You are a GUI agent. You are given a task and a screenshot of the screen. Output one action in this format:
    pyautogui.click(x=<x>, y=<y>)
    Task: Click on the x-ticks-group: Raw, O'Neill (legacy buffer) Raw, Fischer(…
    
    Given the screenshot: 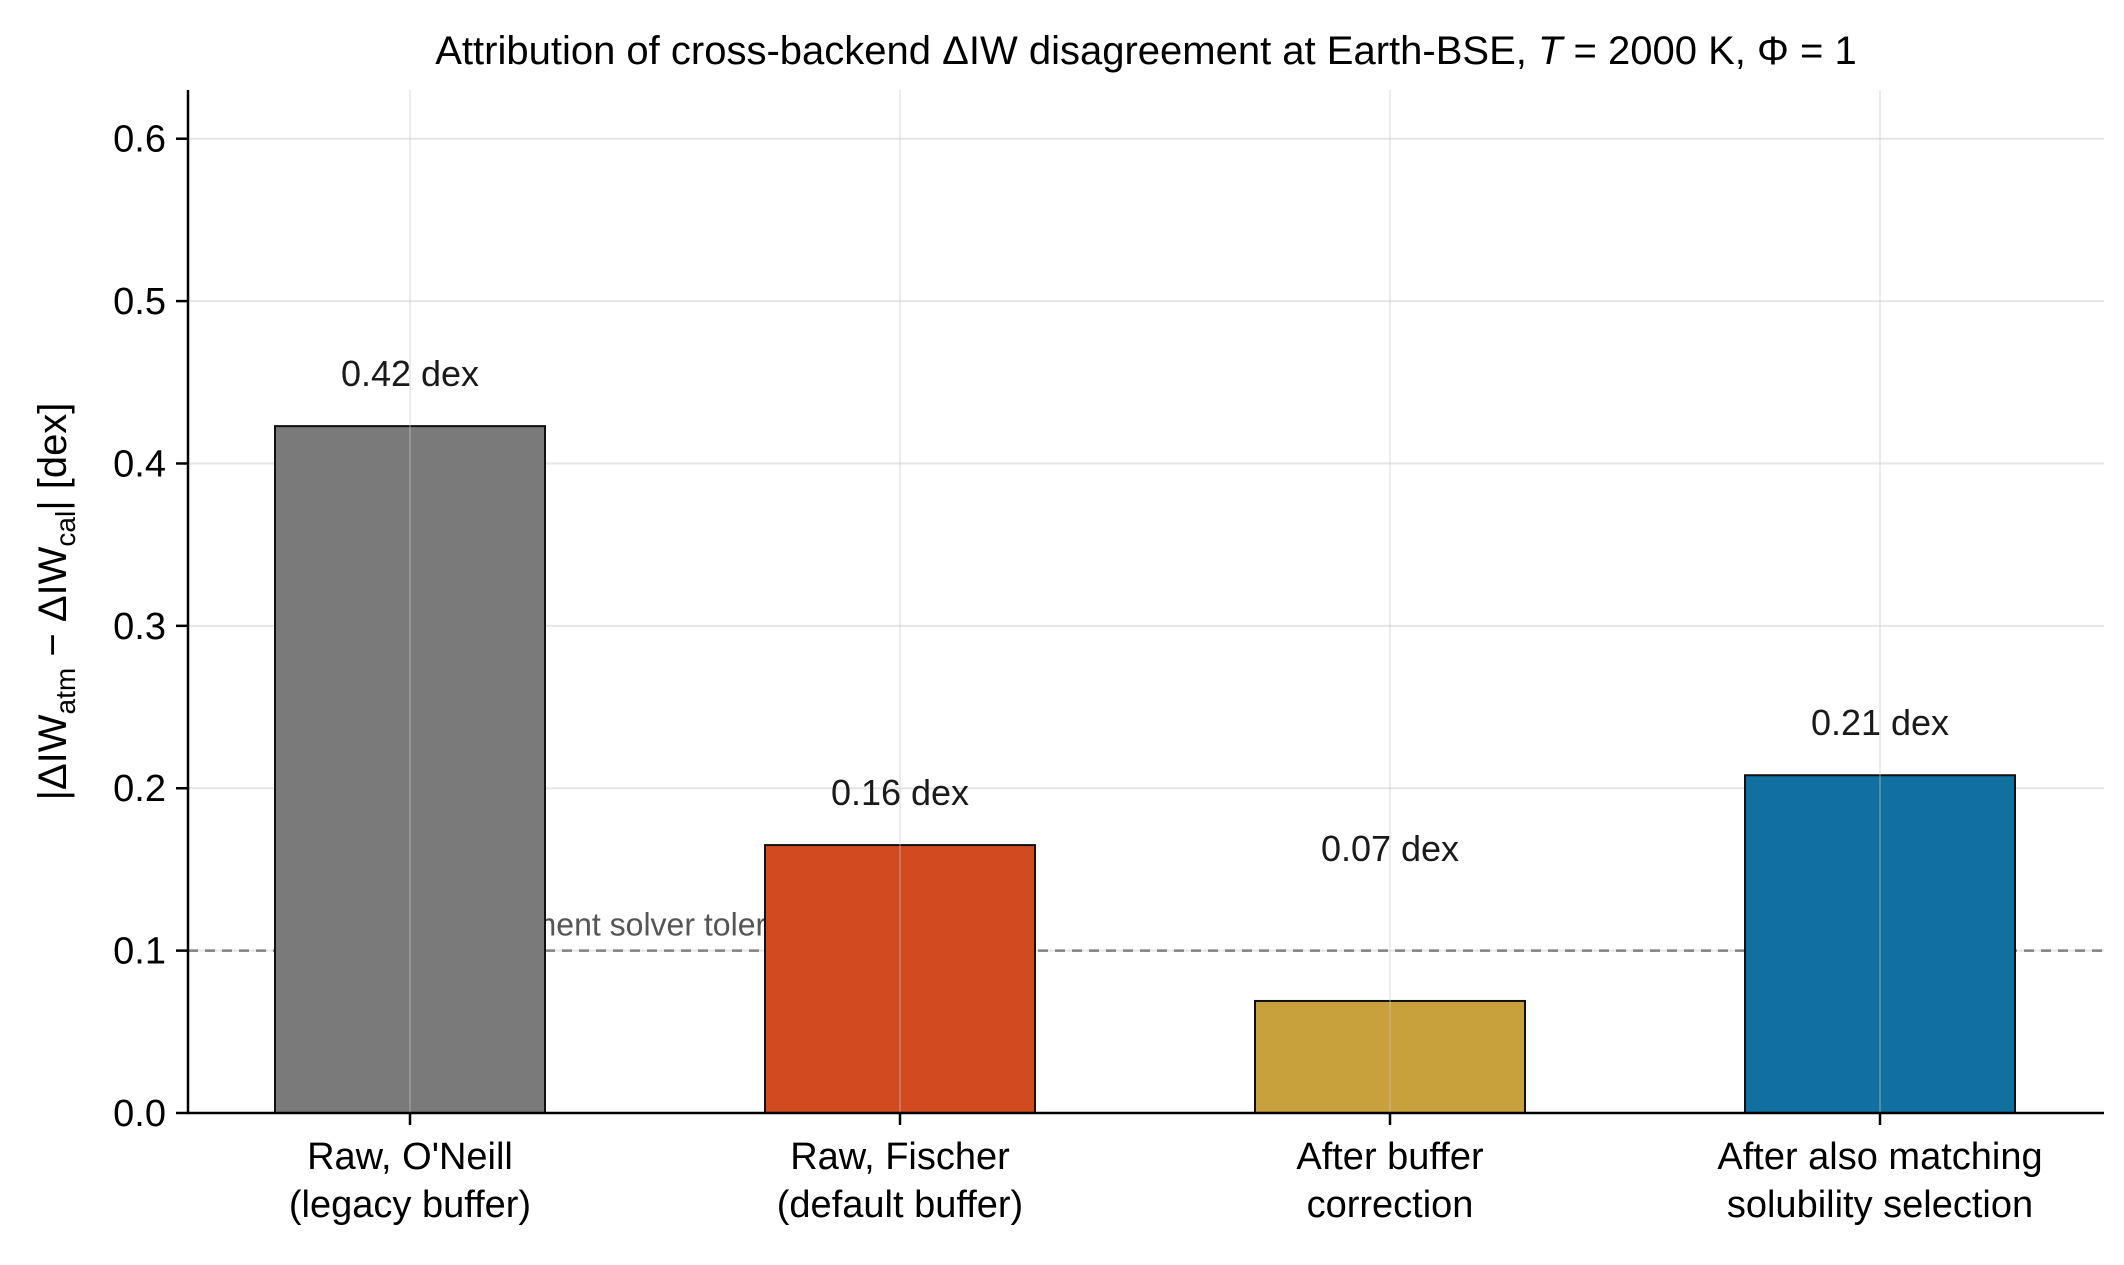 What is the action you would take?
    pyautogui.click(x=1166, y=1169)
    